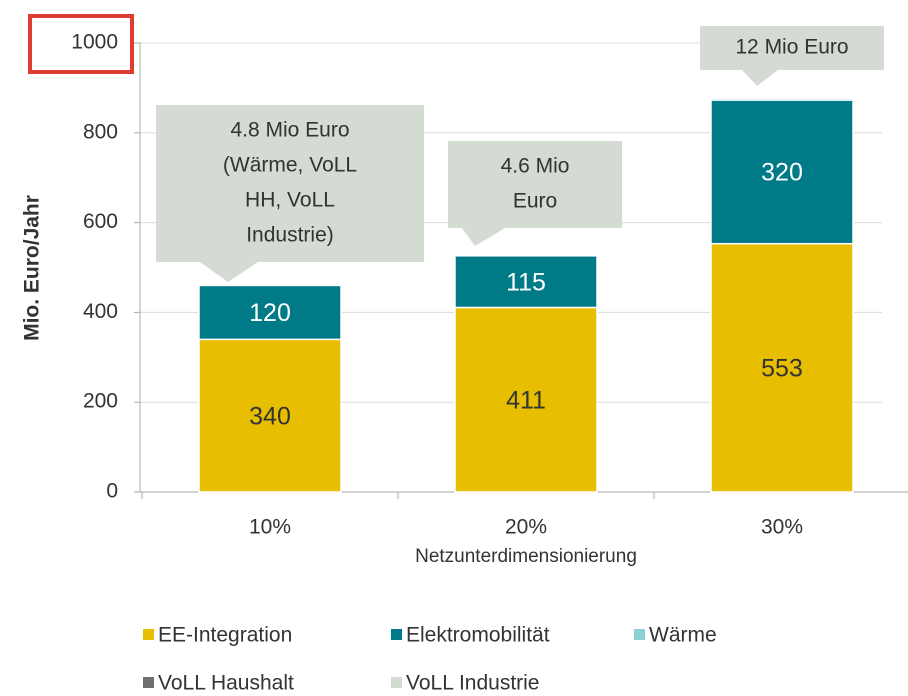  Describe the element at coordinates (100, 401) in the screenshot. I see `y-tick-label: 200` at that location.